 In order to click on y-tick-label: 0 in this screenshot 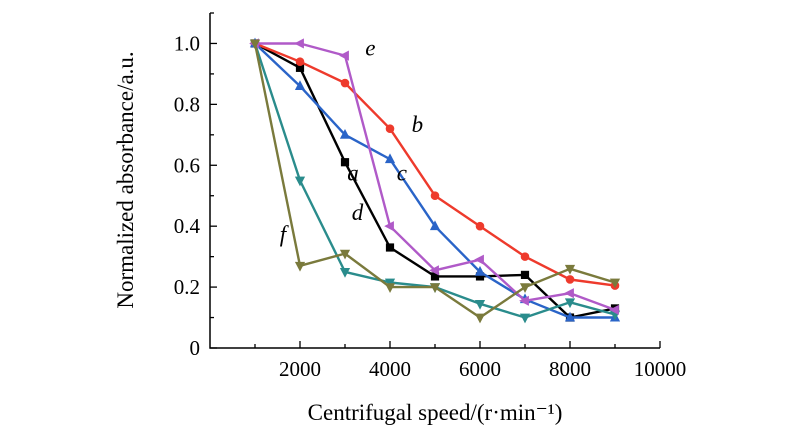, I will do `click(195, 348)`.